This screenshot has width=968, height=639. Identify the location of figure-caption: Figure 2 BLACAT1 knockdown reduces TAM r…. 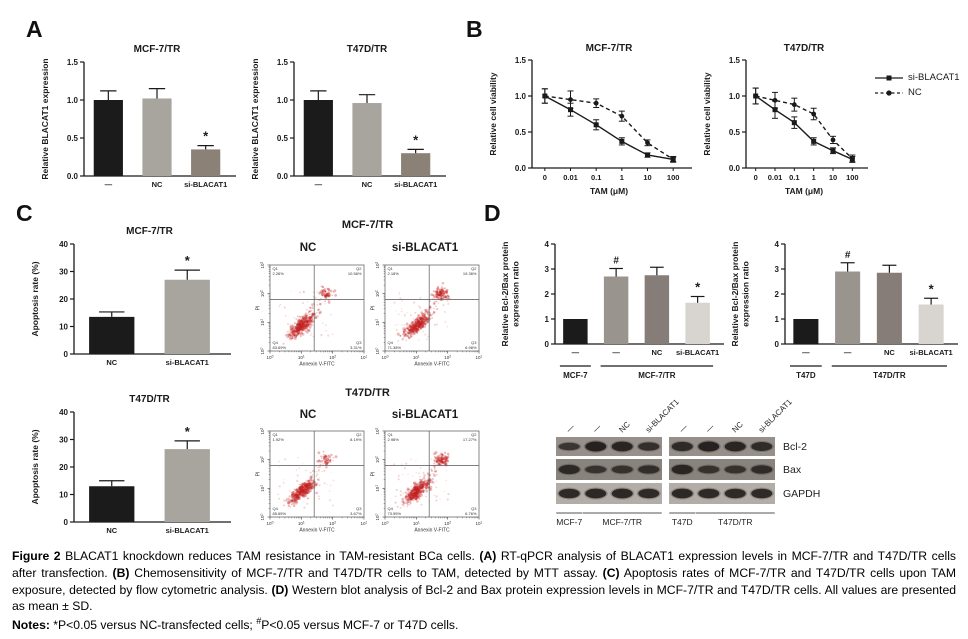
(484, 591).